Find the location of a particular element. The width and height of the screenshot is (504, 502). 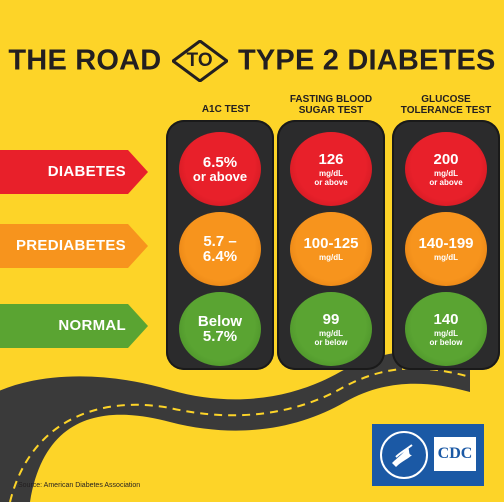

light-a1c-normal: Below 5.7% is located at coordinates (220, 329).